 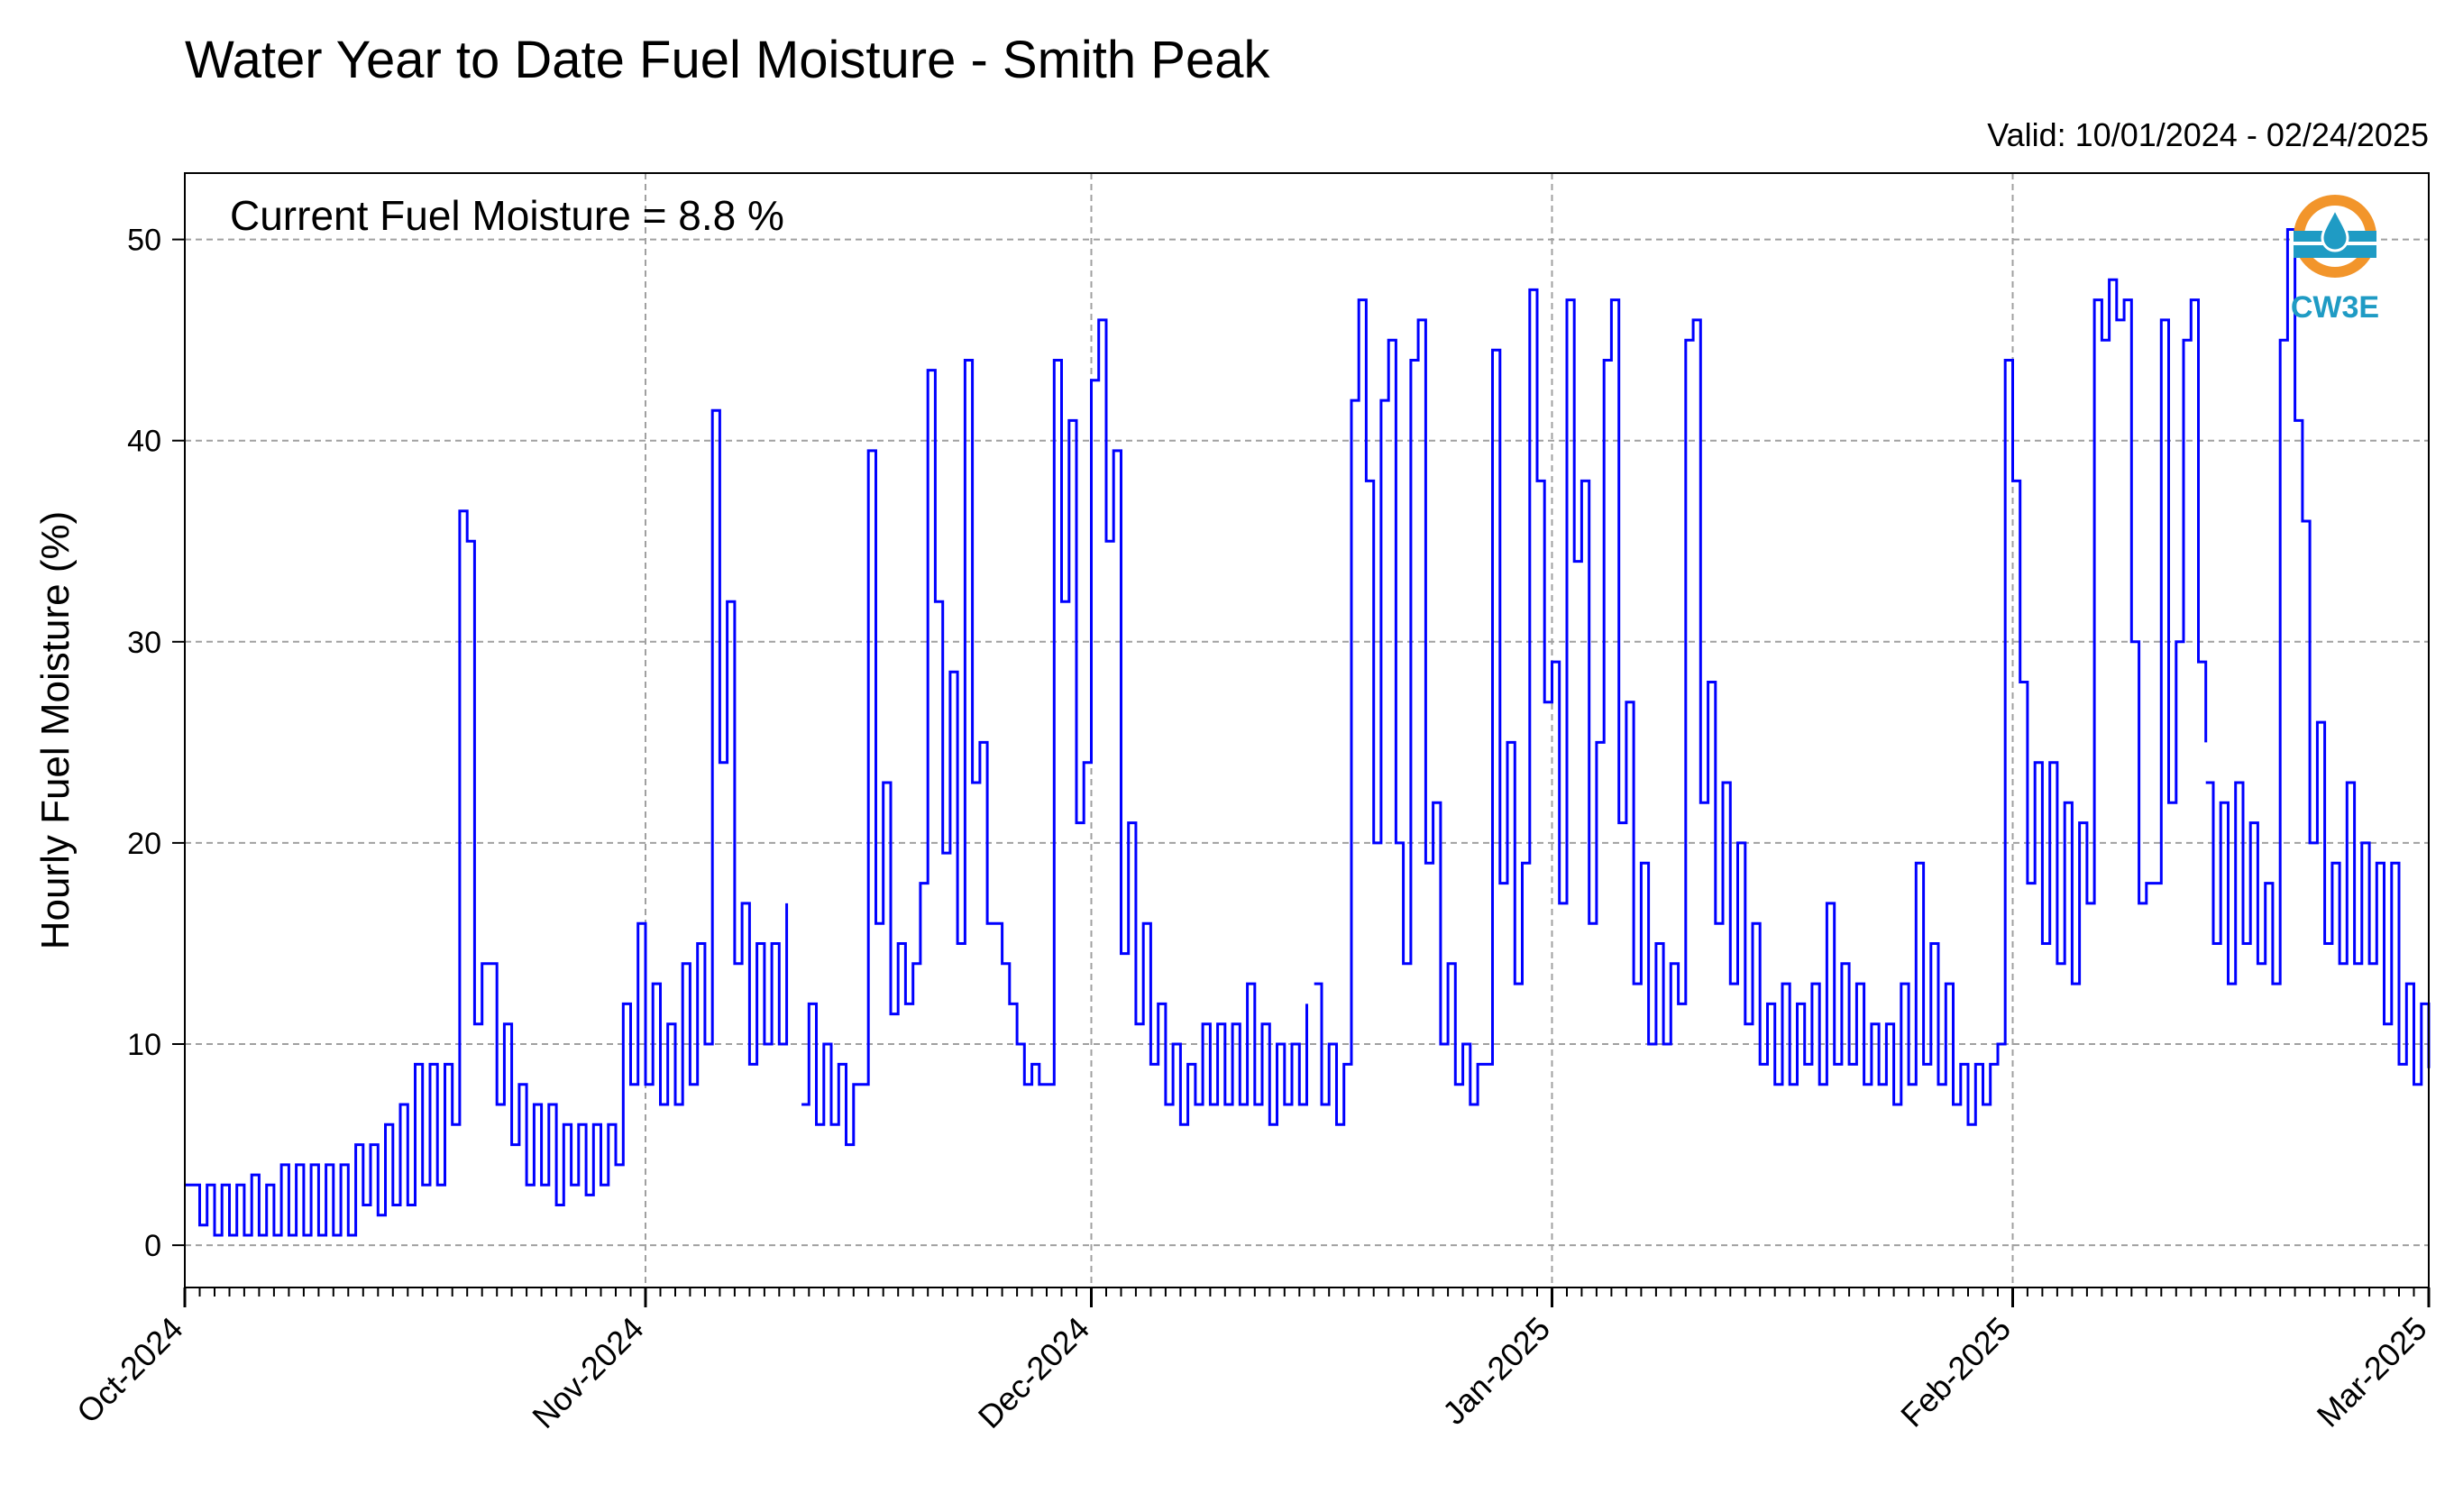 What do you see at coordinates (144, 744) in the screenshot?
I see `y-tick-labels: 0 10 20 30 40 50` at bounding box center [144, 744].